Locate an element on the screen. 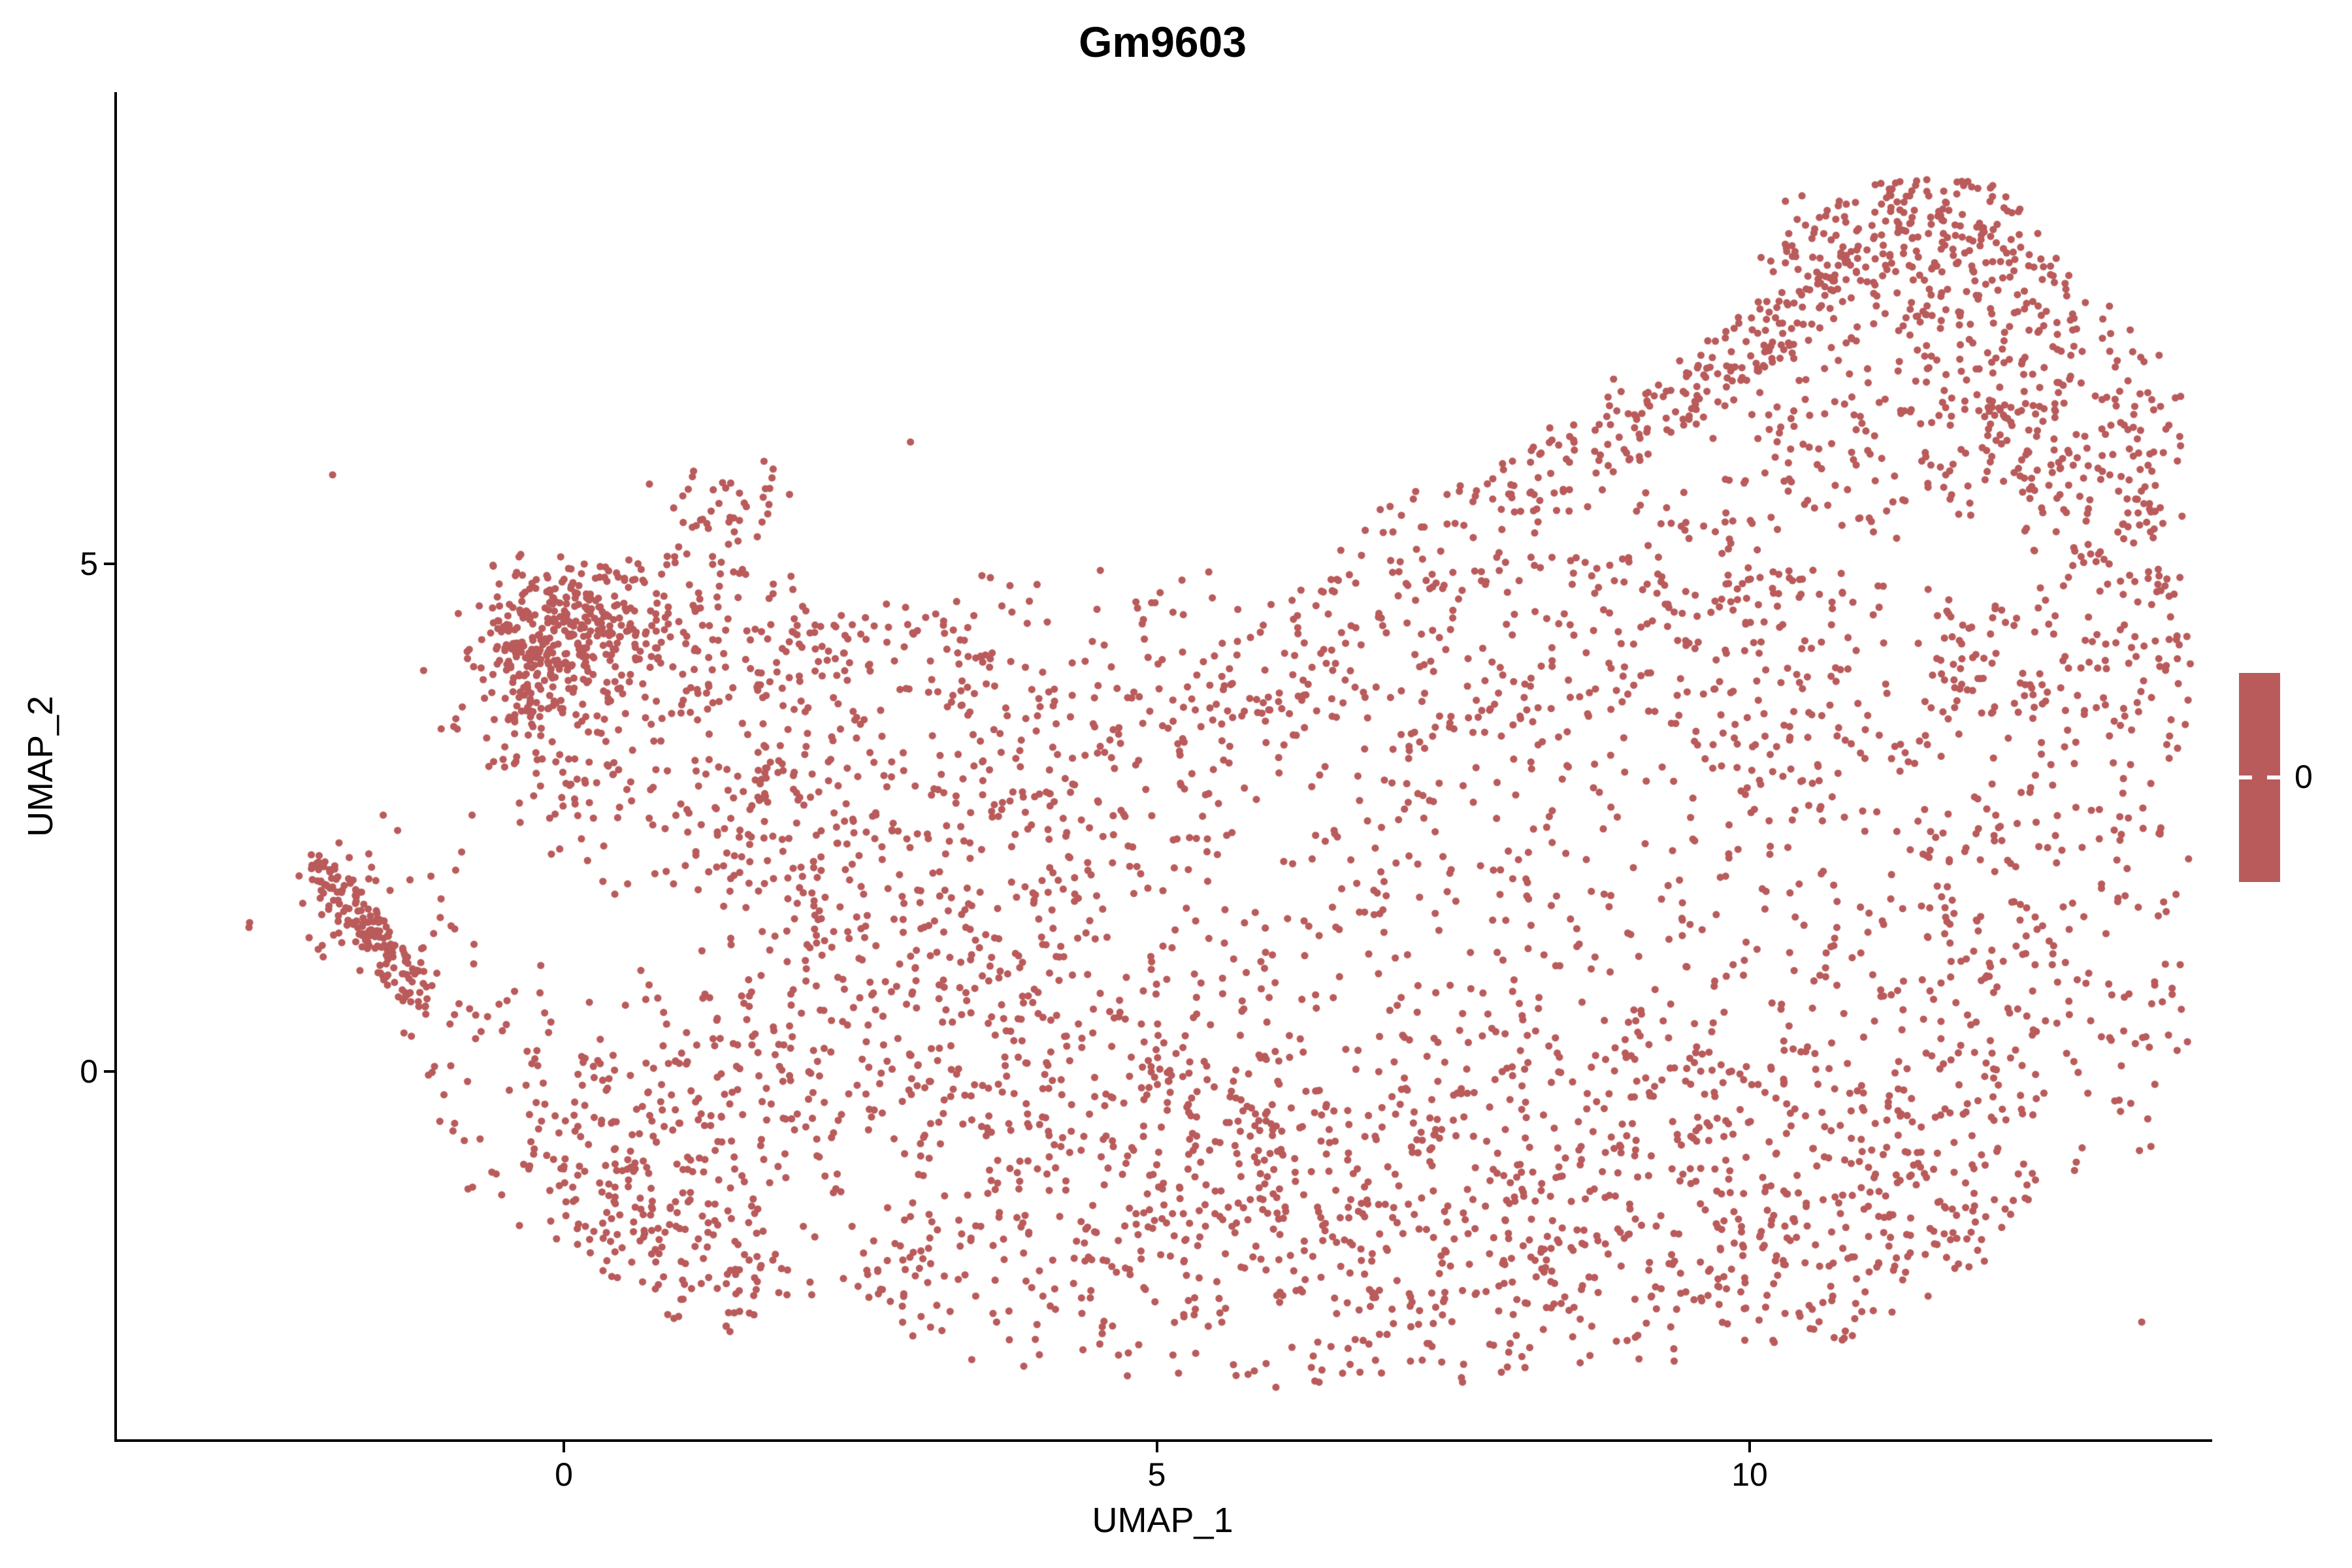 The height and width of the screenshot is (1568, 2352). page-title: Gm9603 is located at coordinates (1163, 42).